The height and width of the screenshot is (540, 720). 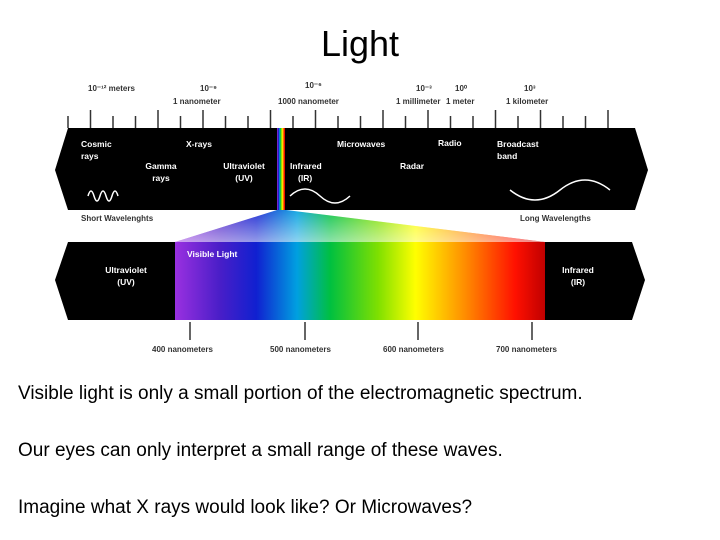 What do you see at coordinates (300, 349) in the screenshot?
I see `nm-label: 500 nanometers` at bounding box center [300, 349].